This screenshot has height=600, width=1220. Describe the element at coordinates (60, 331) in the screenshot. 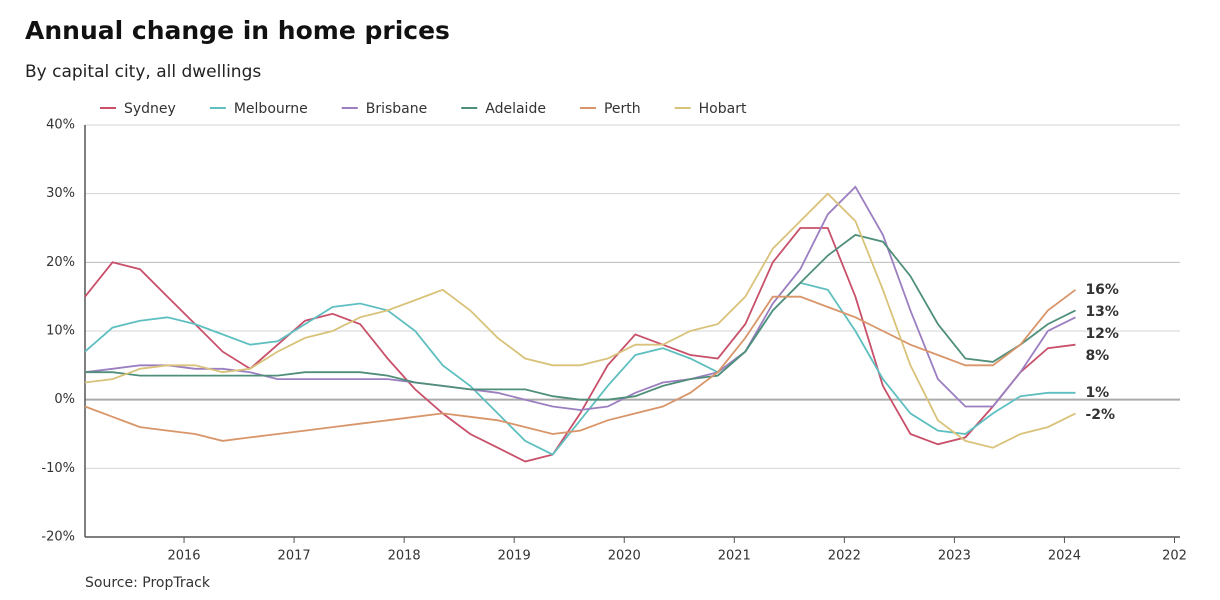

I see `y-tick-label: 10%` at that location.